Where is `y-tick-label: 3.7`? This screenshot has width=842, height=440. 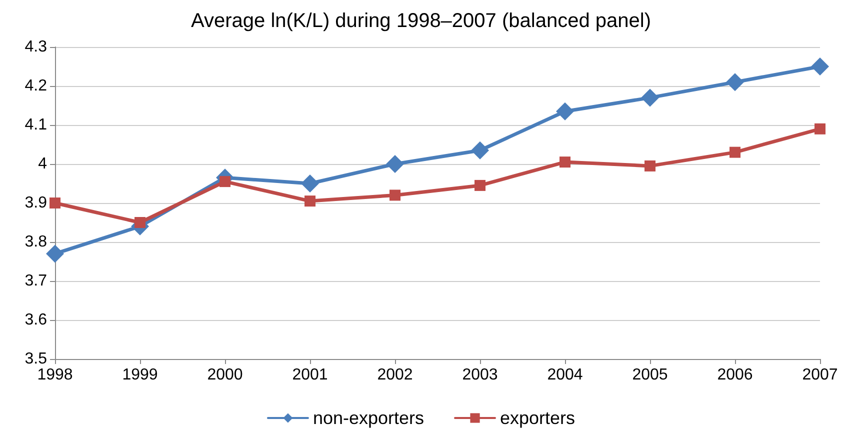
y-tick-label: 3.7 is located at coordinates (36, 281).